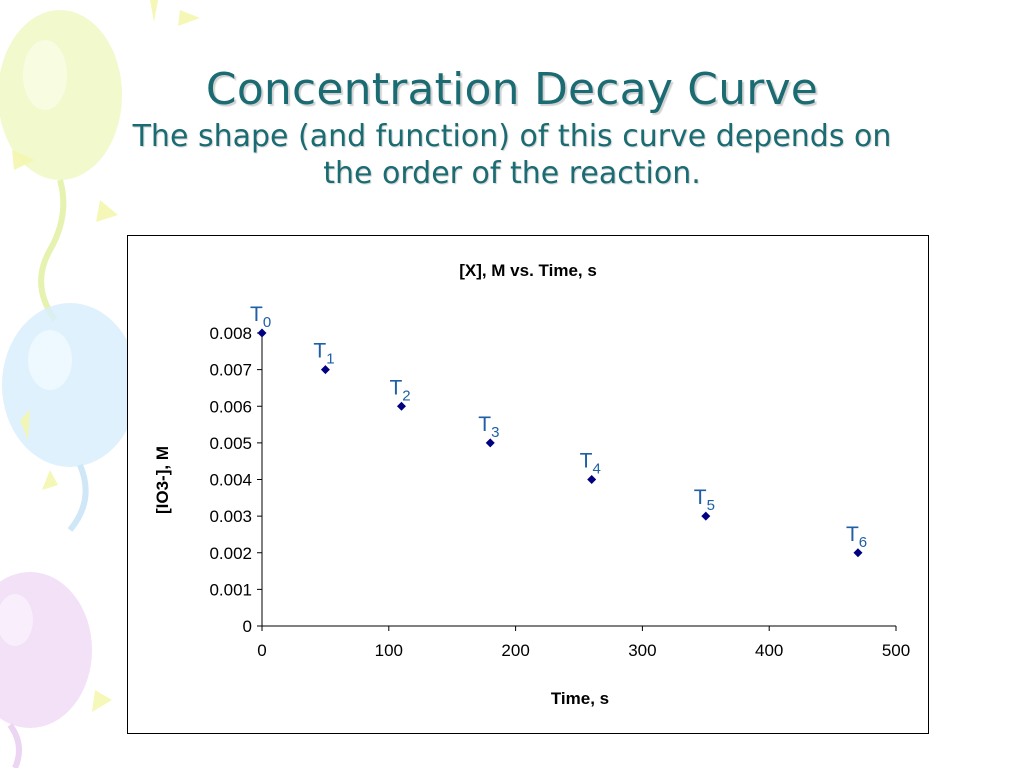  What do you see at coordinates (247, 626) in the screenshot?
I see `y-tick-label: 0` at bounding box center [247, 626].